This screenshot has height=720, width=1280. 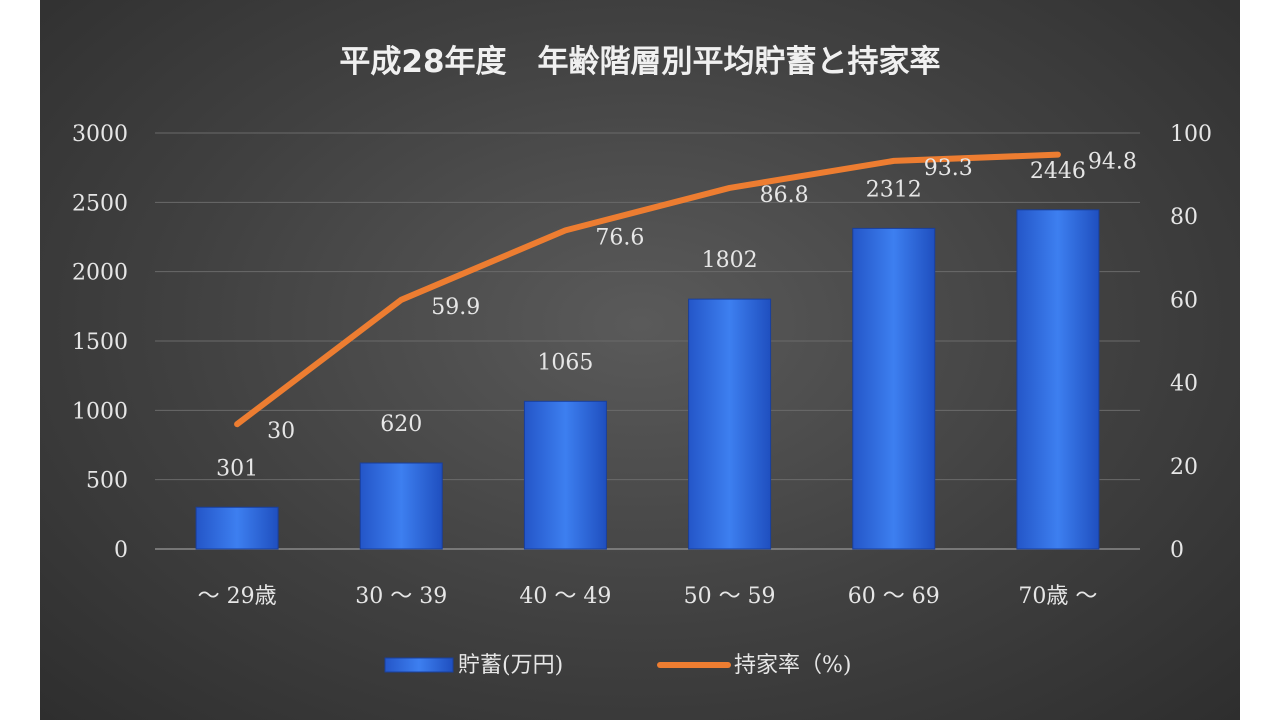 What do you see at coordinates (1191, 134) in the screenshot?
I see `y-right-tick-label: 100` at bounding box center [1191, 134].